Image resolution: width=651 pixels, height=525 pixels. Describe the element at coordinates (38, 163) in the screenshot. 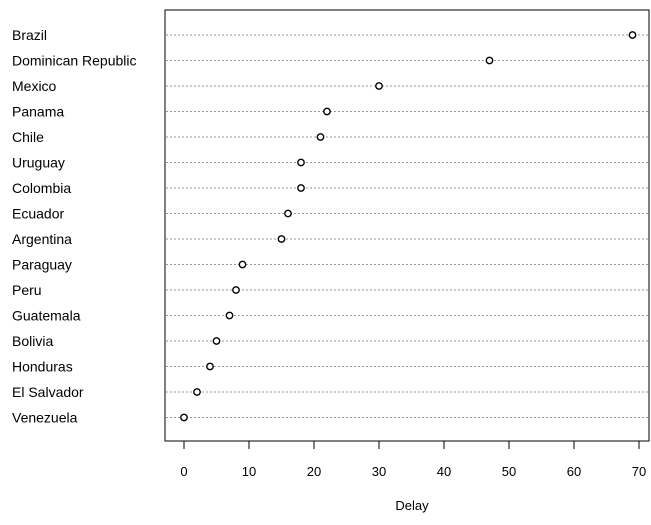

I see `category-label-uruguay: Uruguay` at that location.